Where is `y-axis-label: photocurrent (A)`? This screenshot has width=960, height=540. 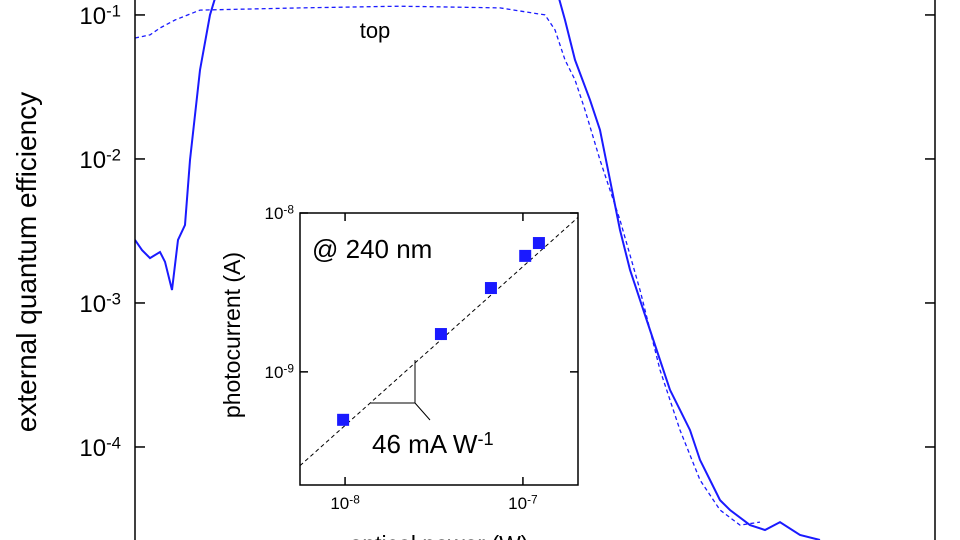
y-axis-label: photocurrent (A) is located at coordinates (232, 335).